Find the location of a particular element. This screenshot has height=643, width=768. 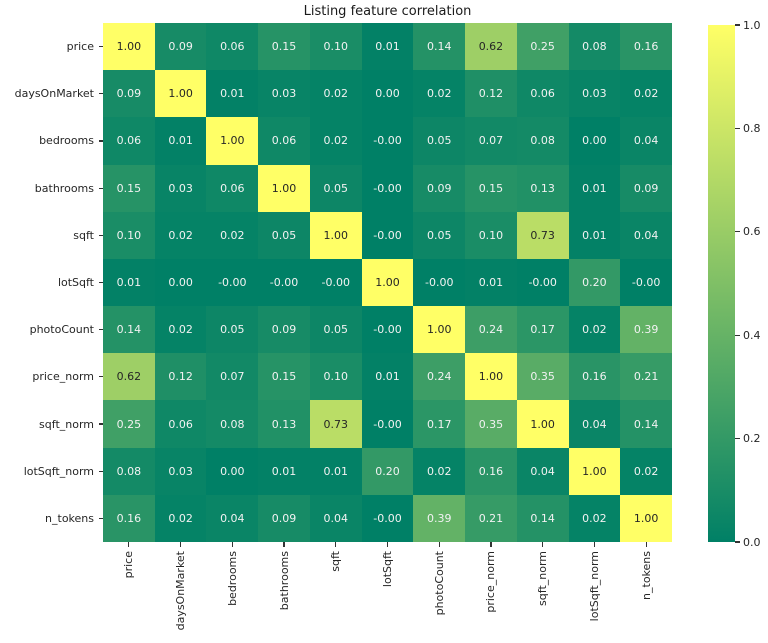

y-tick-label: price_norm is located at coordinates (63, 377).